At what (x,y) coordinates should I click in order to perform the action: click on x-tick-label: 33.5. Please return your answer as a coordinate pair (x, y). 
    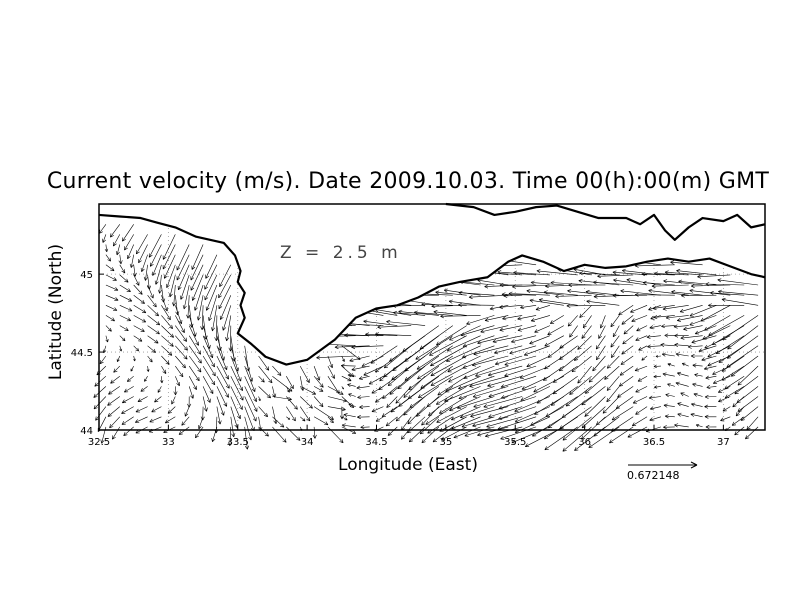
    Looking at the image, I should click on (238, 442).